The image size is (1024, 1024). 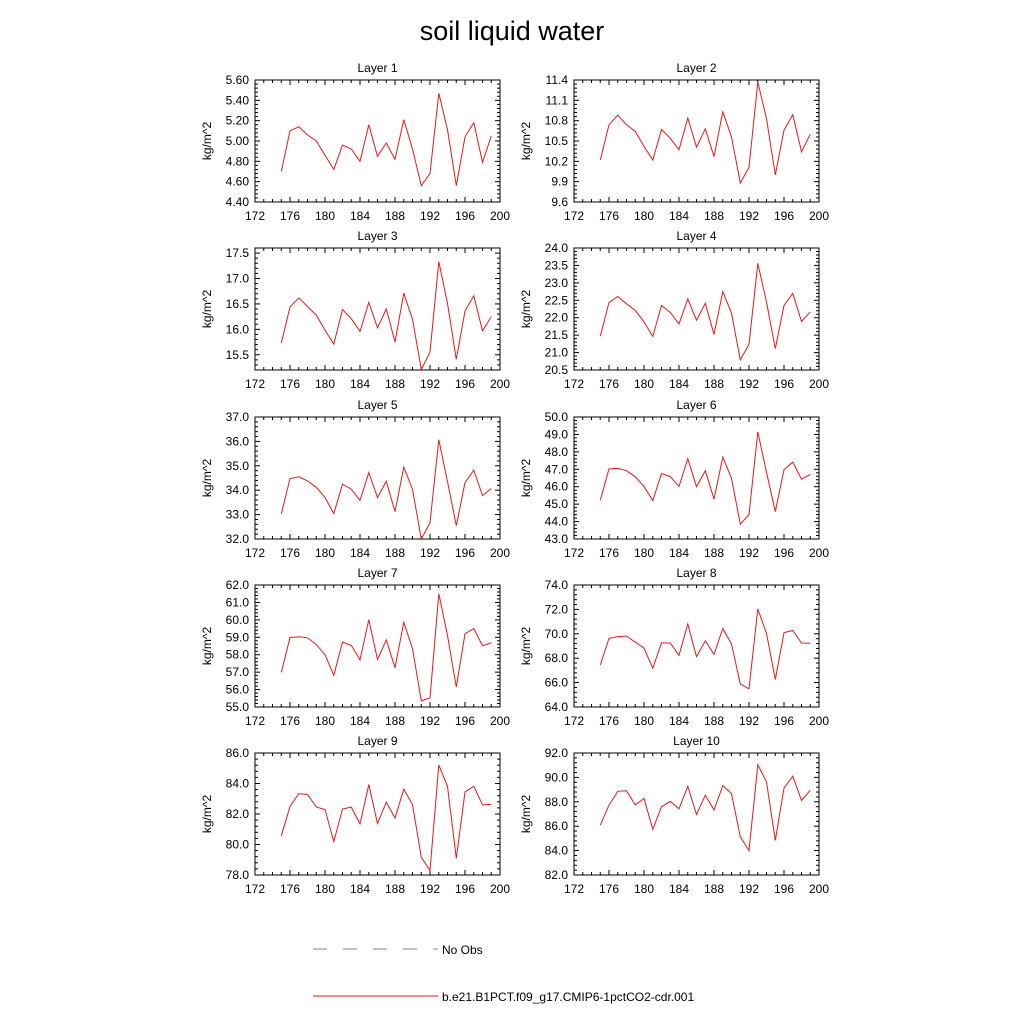 What do you see at coordinates (559, 202) in the screenshot?
I see `y-tick-label: 9.6` at bounding box center [559, 202].